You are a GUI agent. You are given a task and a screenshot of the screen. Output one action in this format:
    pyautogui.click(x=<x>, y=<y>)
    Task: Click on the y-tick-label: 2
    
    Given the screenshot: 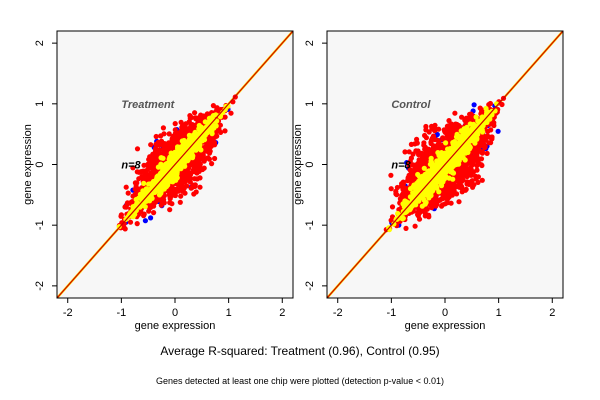 What is the action you would take?
    pyautogui.click(x=310, y=43)
    